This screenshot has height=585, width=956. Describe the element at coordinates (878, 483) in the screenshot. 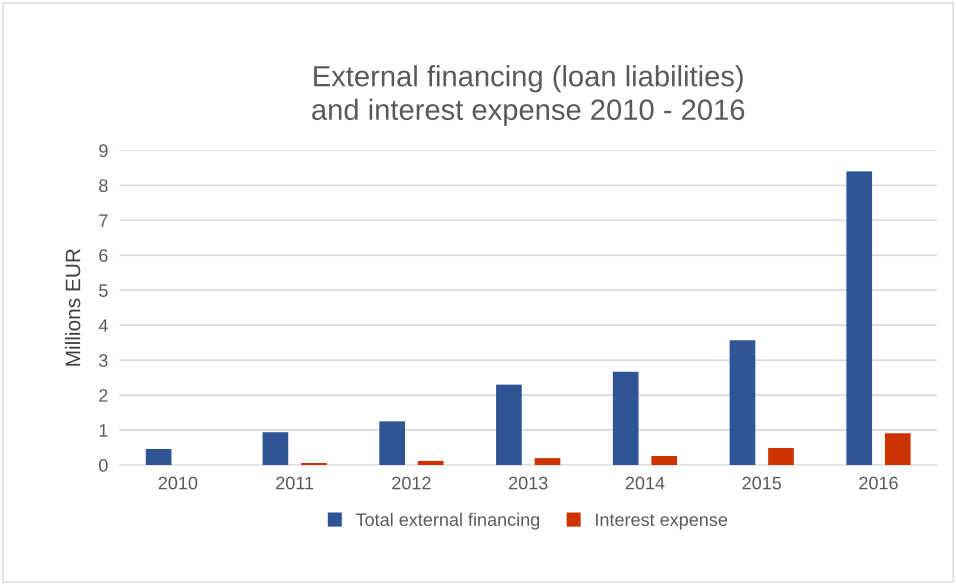

I see `x-tick-label: 2016` at that location.